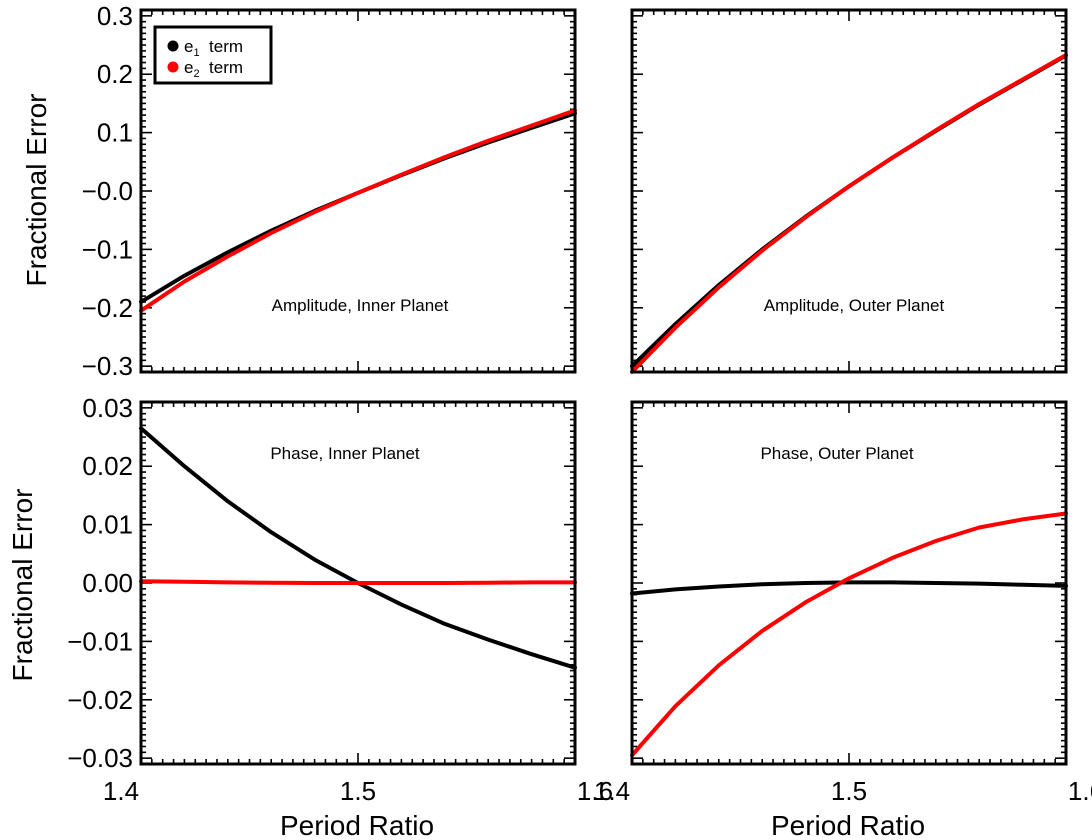 The height and width of the screenshot is (840, 1092). I want to click on y-tick-label: −0.0, so click(107, 191).